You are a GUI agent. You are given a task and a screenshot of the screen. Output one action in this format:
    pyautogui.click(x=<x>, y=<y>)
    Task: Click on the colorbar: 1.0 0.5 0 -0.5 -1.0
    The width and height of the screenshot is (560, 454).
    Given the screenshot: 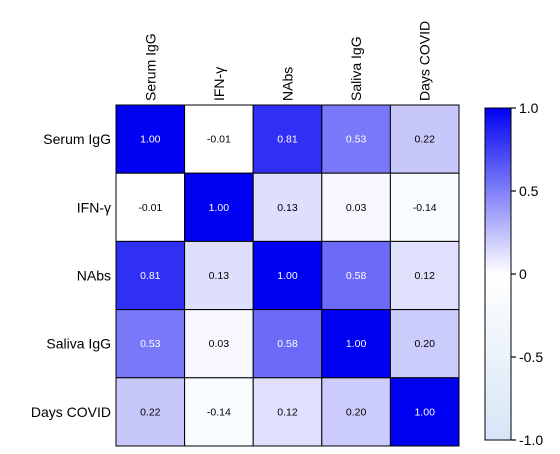 What is the action you would take?
    pyautogui.click(x=513, y=274)
    